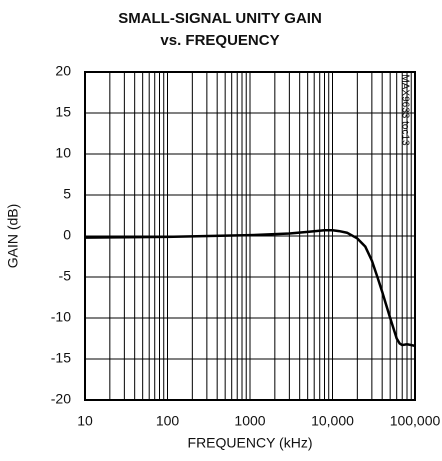 This screenshot has width=442, height=461. What do you see at coordinates (61, 358) in the screenshot?
I see `y-tick-label: -15` at bounding box center [61, 358].